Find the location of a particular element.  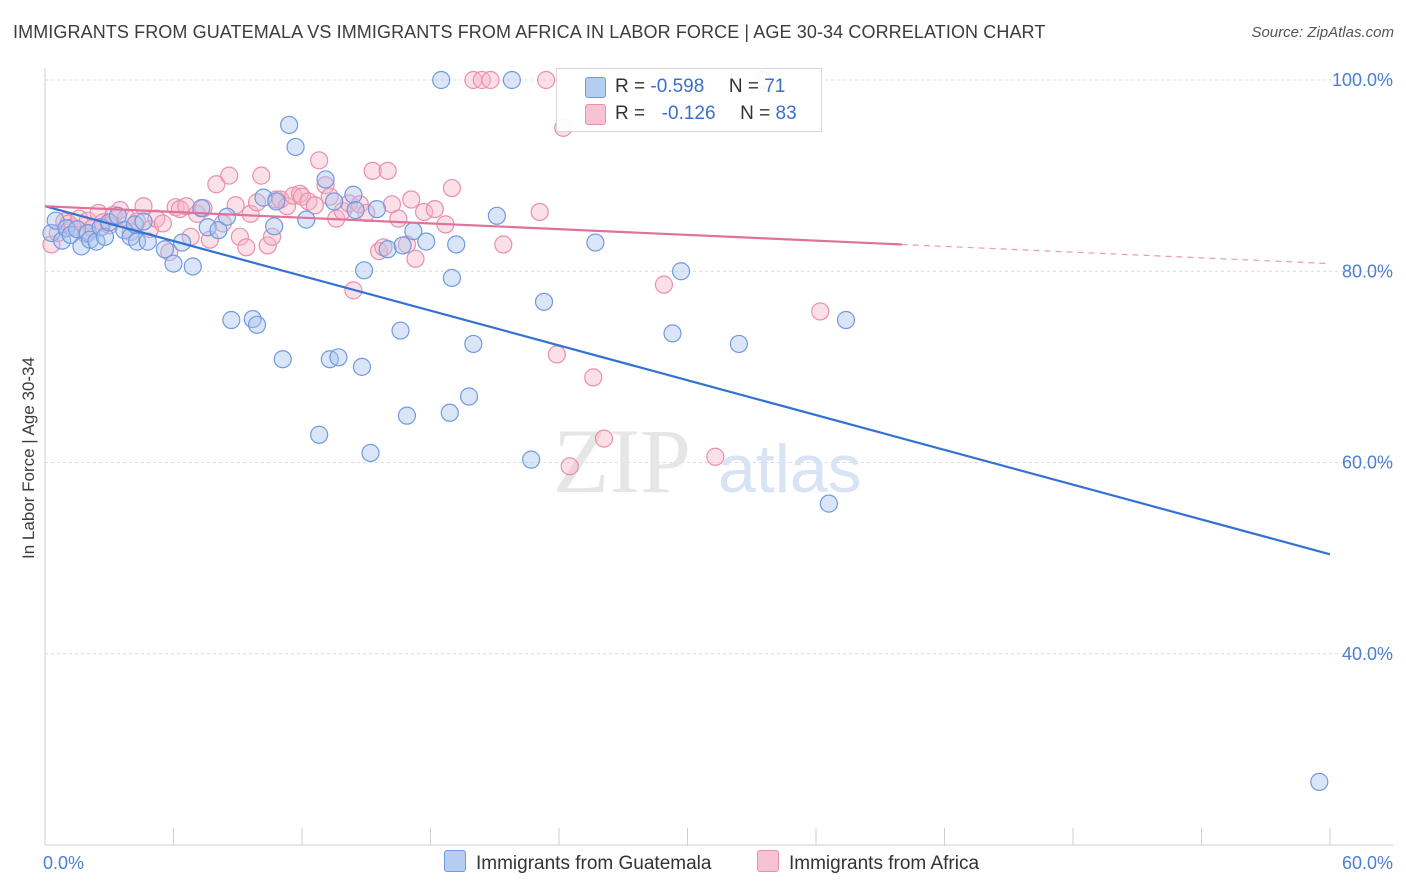

x-tick-label: 60.0% is located at coordinates (1367, 863).